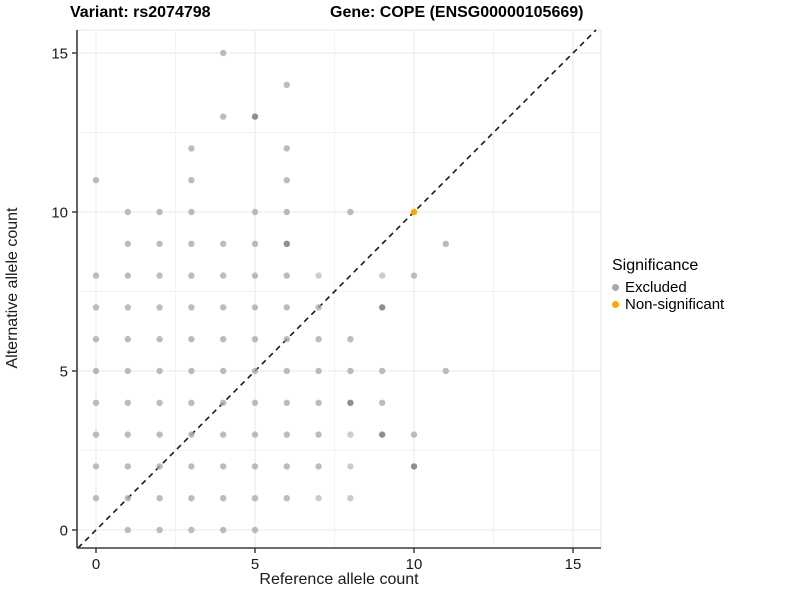 The image size is (800, 600). What do you see at coordinates (12, 288) in the screenshot?
I see `y-axis-title: Alternative allele count` at bounding box center [12, 288].